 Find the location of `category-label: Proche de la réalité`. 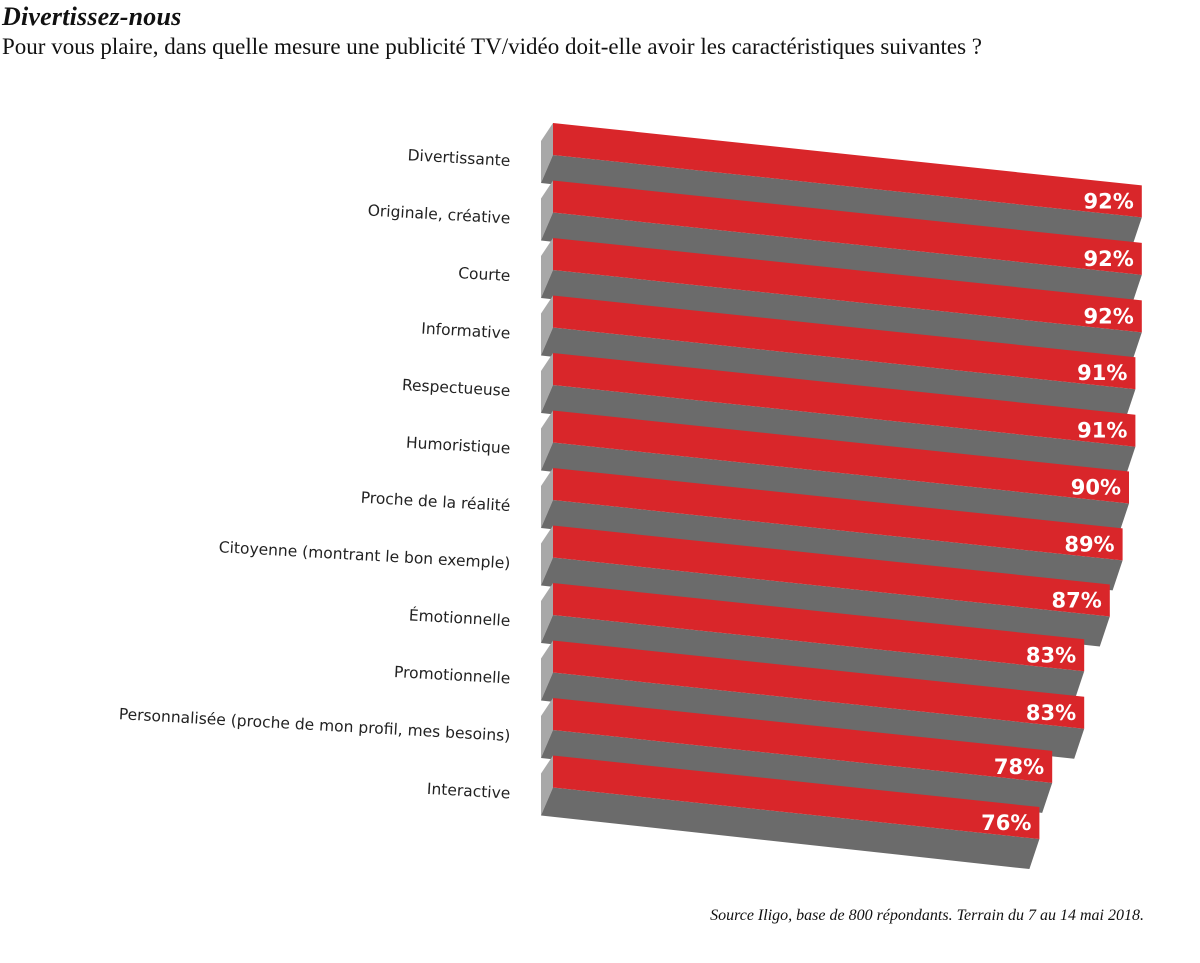

category-label: Proche de la réalité is located at coordinates (435, 502).